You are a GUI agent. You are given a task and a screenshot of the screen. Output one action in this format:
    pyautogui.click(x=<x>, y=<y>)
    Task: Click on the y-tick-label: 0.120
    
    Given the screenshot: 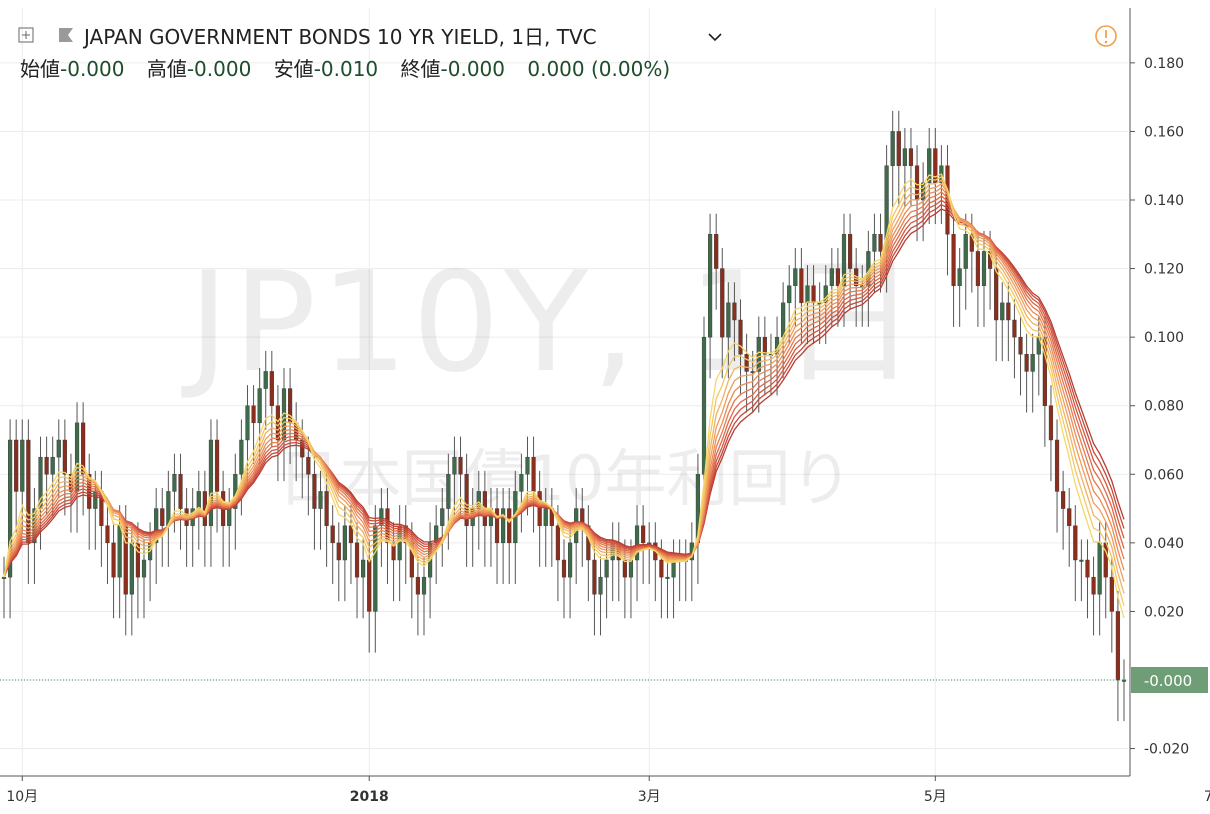 What is the action you would take?
    pyautogui.click(x=1164, y=270)
    